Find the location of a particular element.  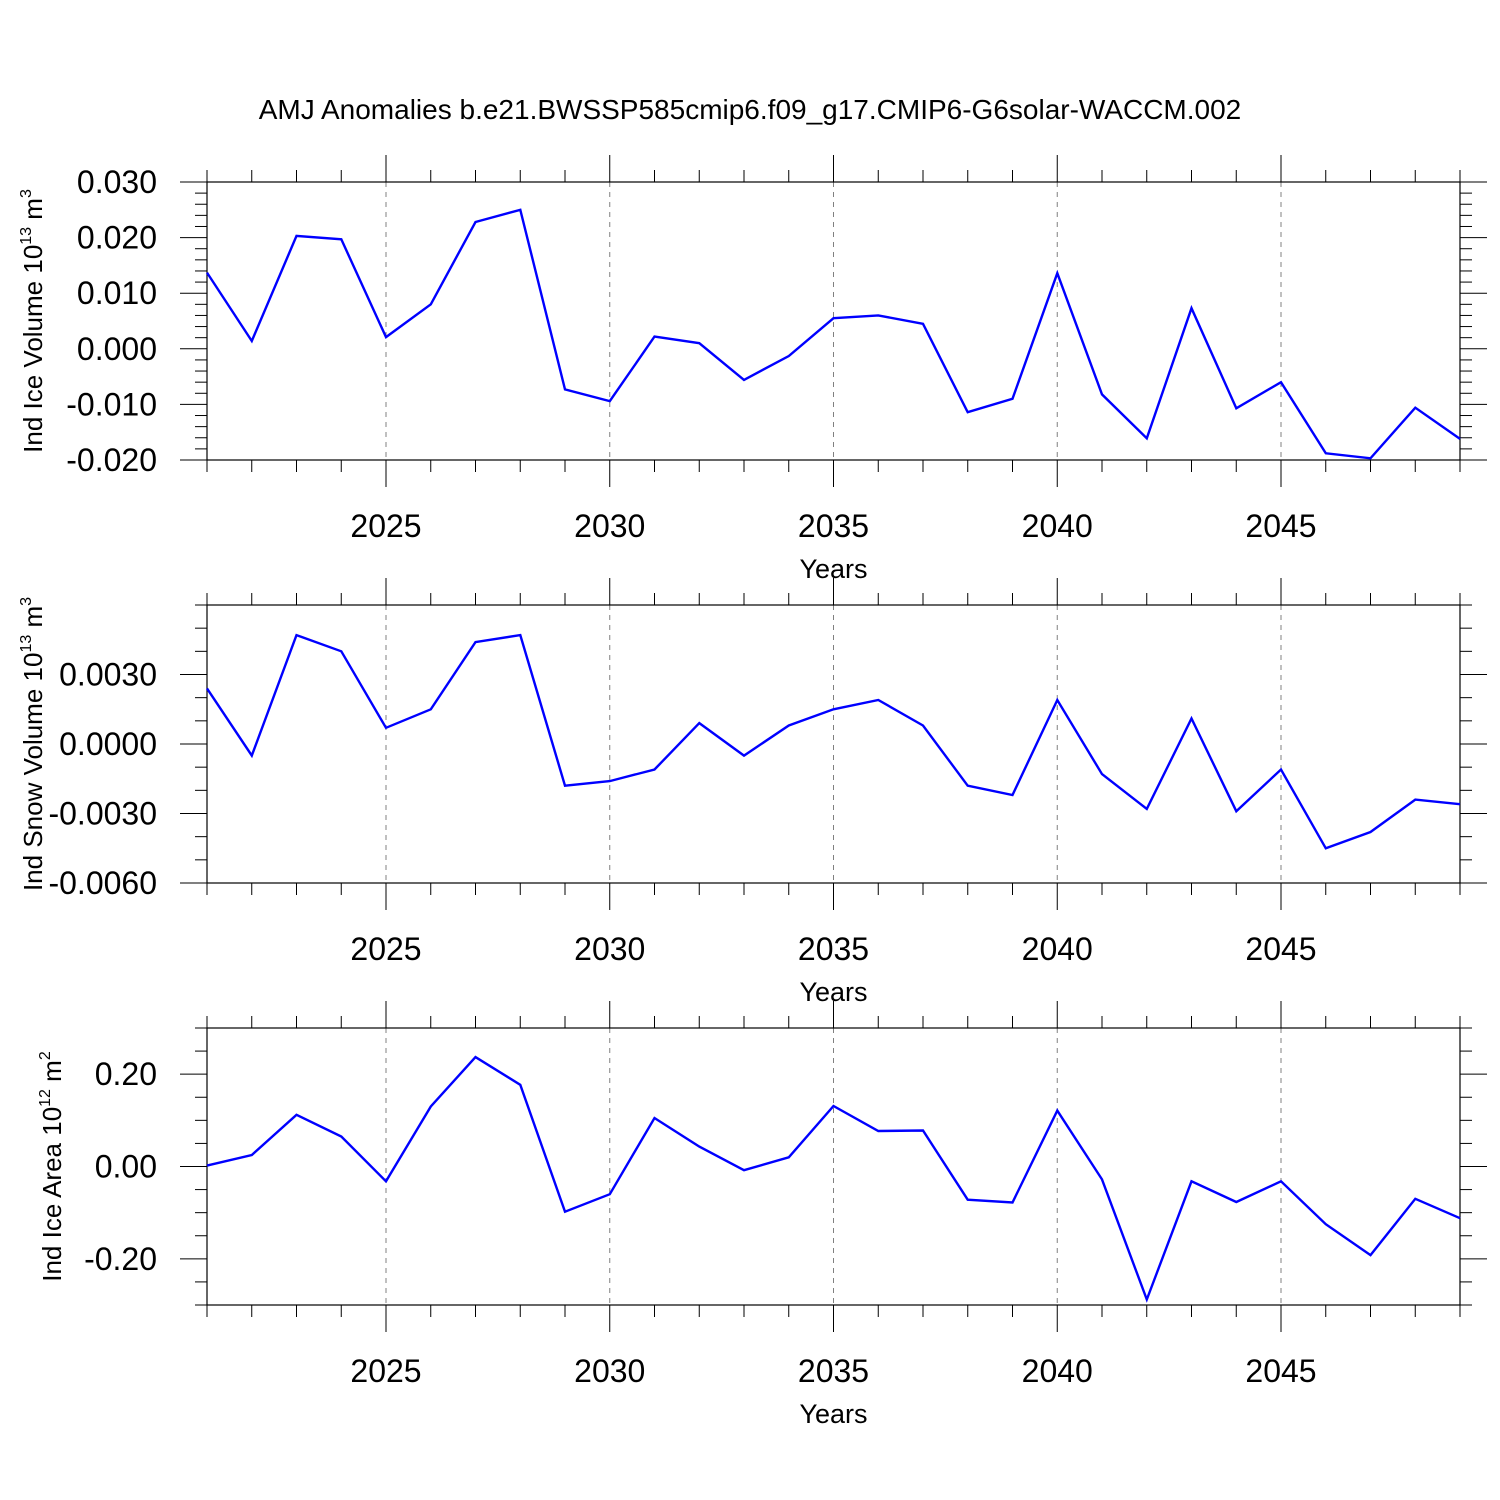

y-tick-label: -0.0030 is located at coordinates (102, 814).